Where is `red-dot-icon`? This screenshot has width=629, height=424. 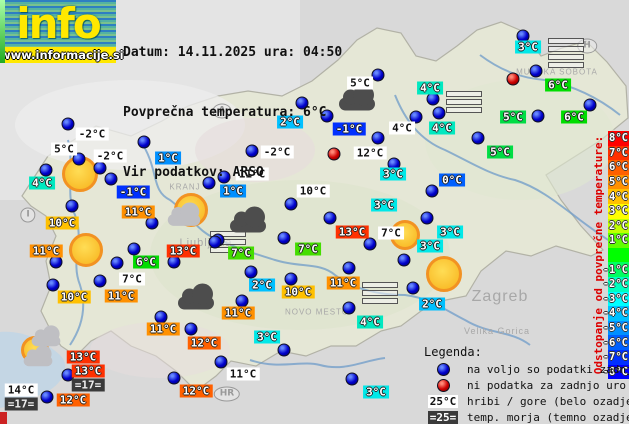
red-dot-icon is located at coordinates (443, 385).